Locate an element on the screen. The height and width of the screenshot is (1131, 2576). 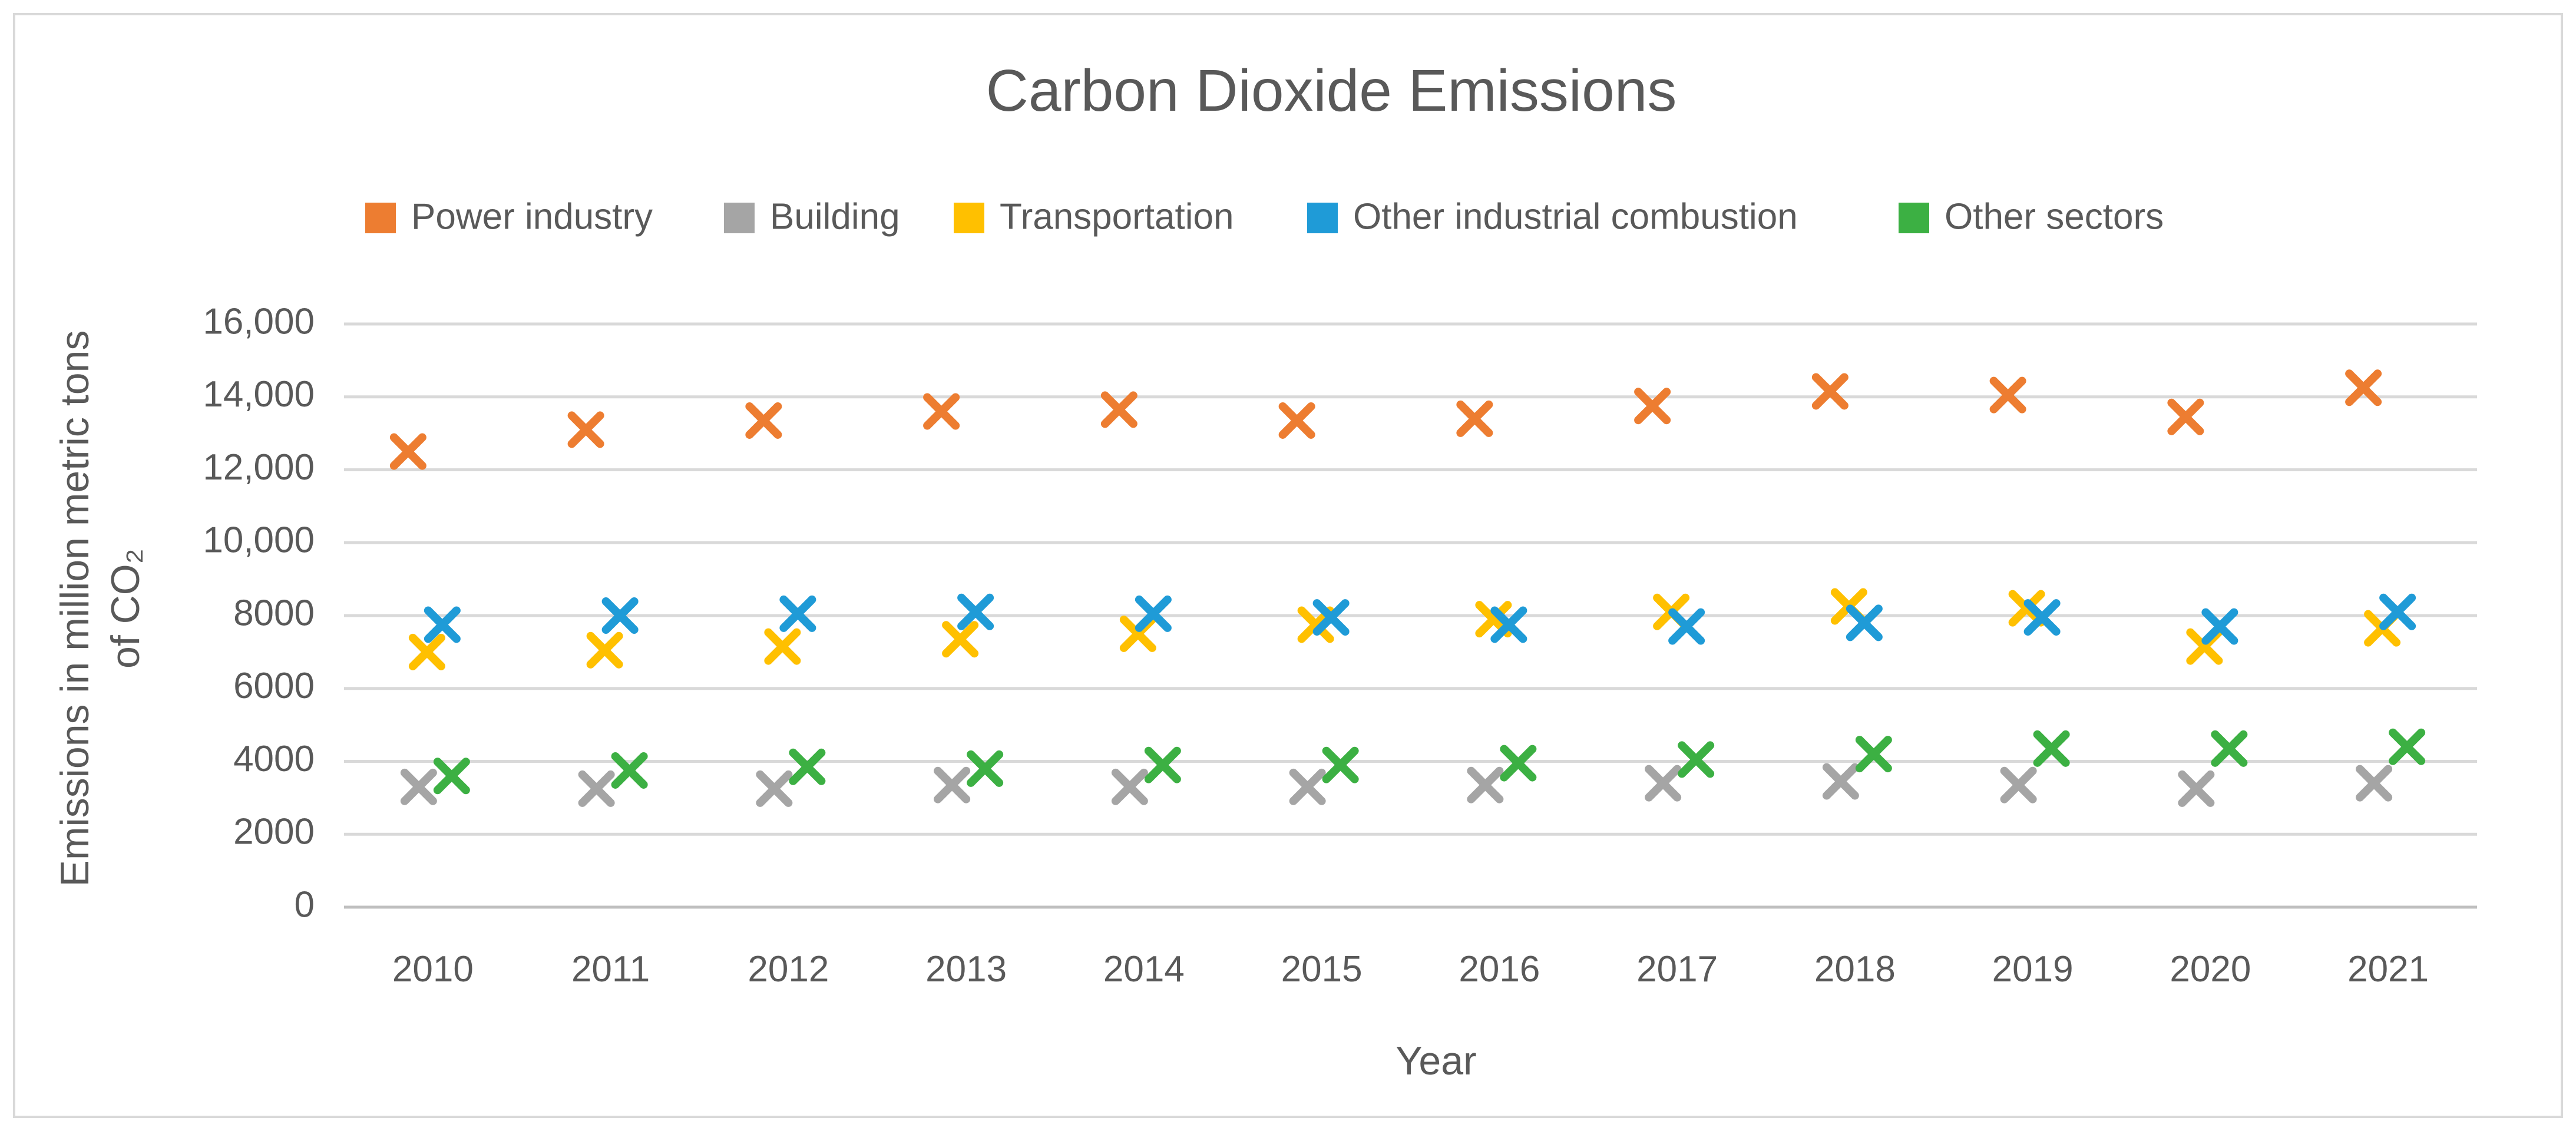
y-axis-title-line-1: Emissions in million metric tons is located at coordinates (74, 608).